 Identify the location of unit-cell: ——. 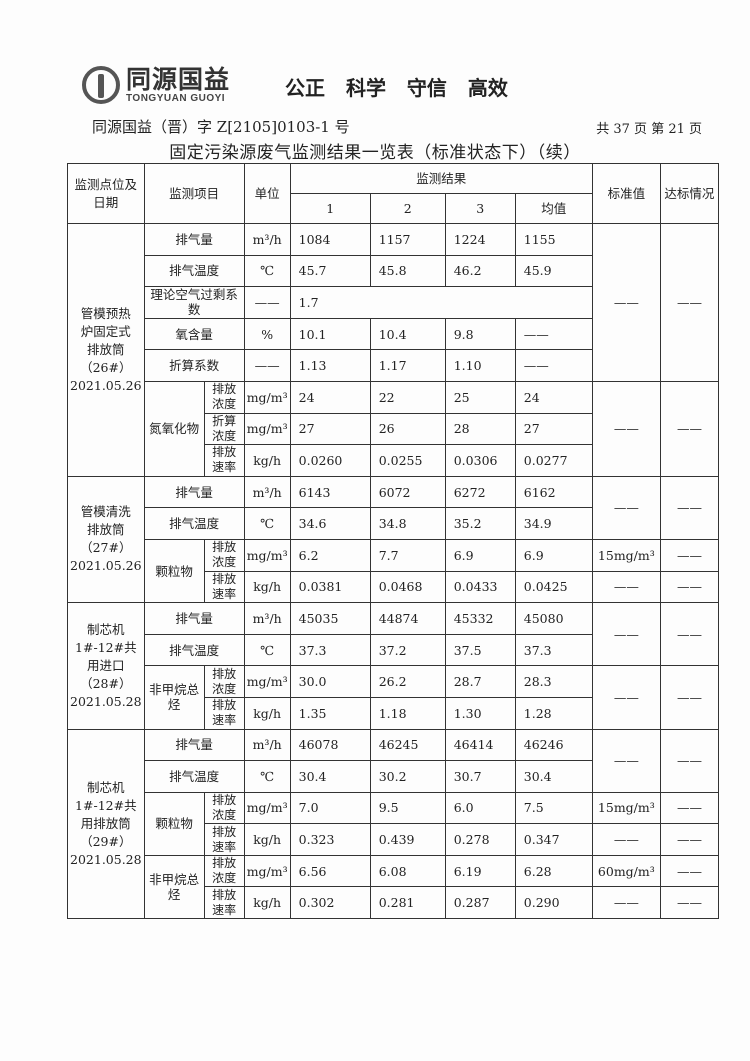
(267, 302).